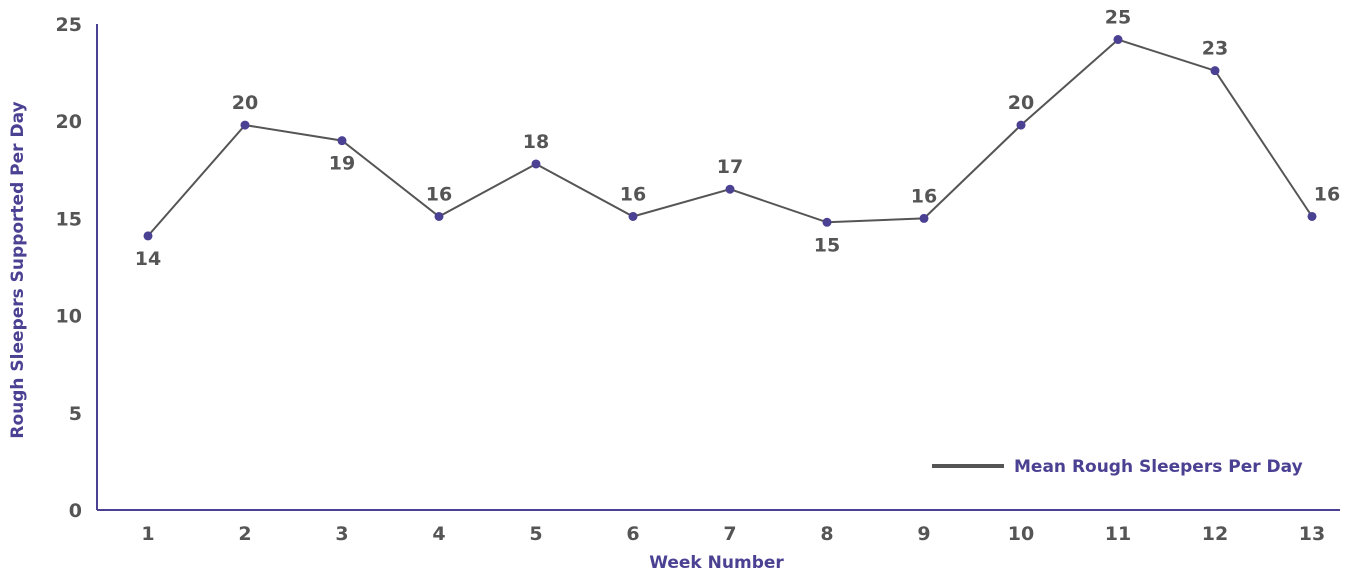 This screenshot has height=573, width=1352. What do you see at coordinates (75, 414) in the screenshot?
I see `y-tick-label: 5` at bounding box center [75, 414].